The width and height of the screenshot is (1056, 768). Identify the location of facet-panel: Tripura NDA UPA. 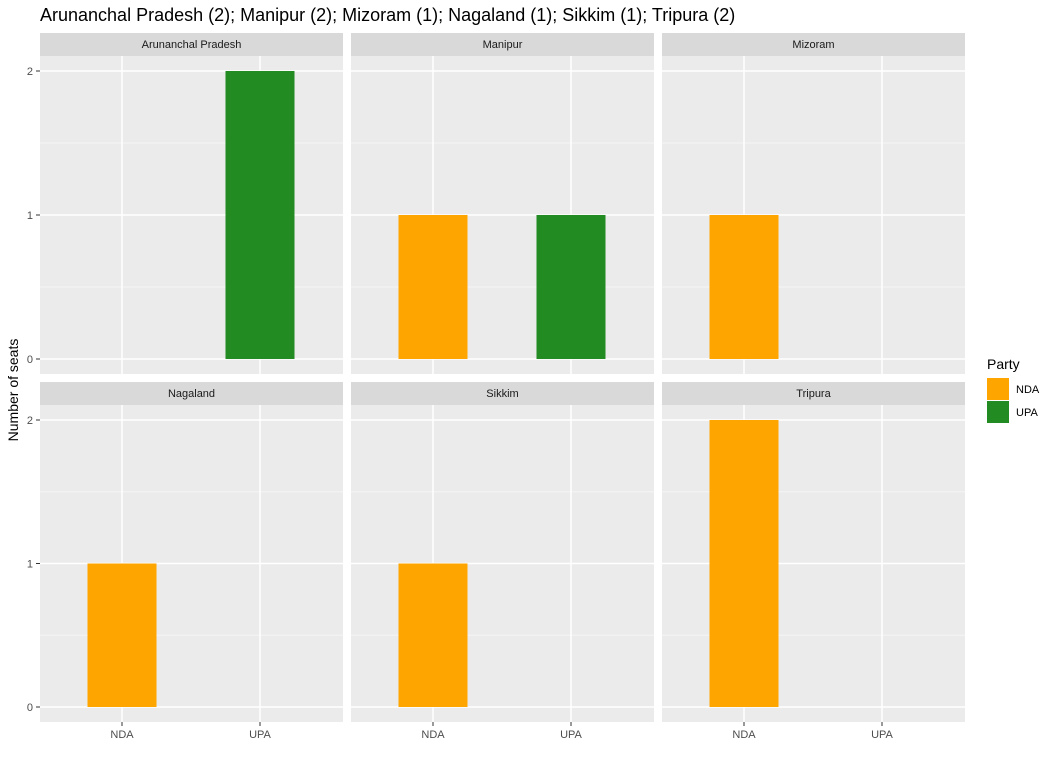
(813, 561).